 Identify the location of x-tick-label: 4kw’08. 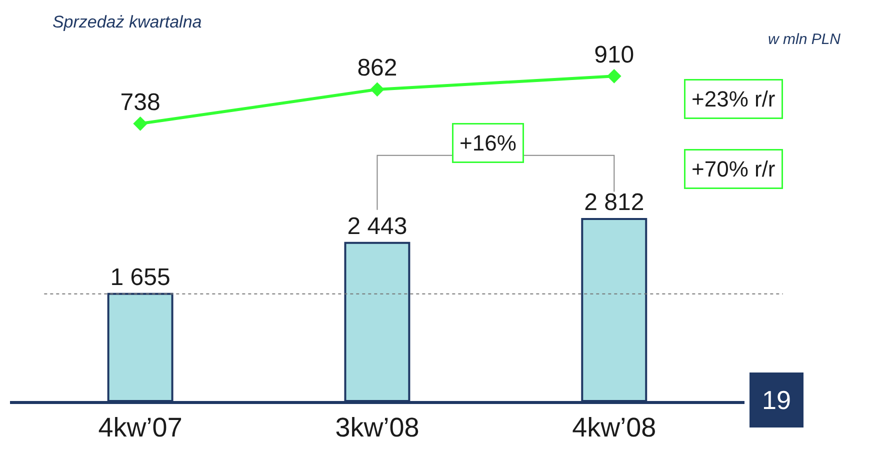
(614, 427).